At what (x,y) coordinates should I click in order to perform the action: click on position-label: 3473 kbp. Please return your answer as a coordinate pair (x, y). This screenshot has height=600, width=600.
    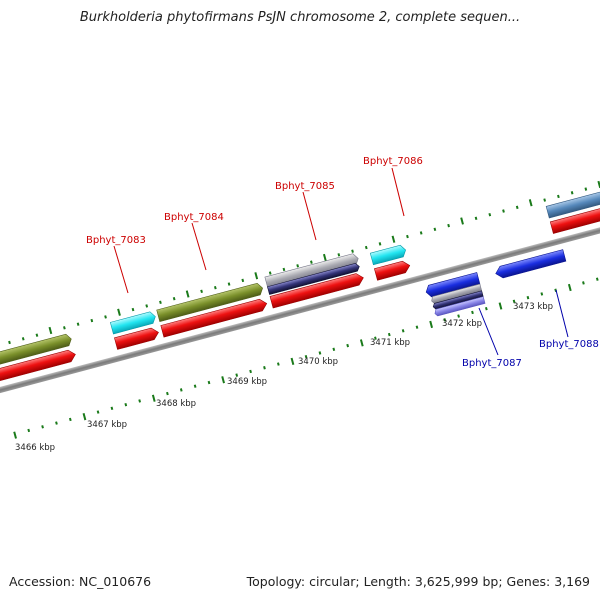
    Looking at the image, I should click on (533, 307).